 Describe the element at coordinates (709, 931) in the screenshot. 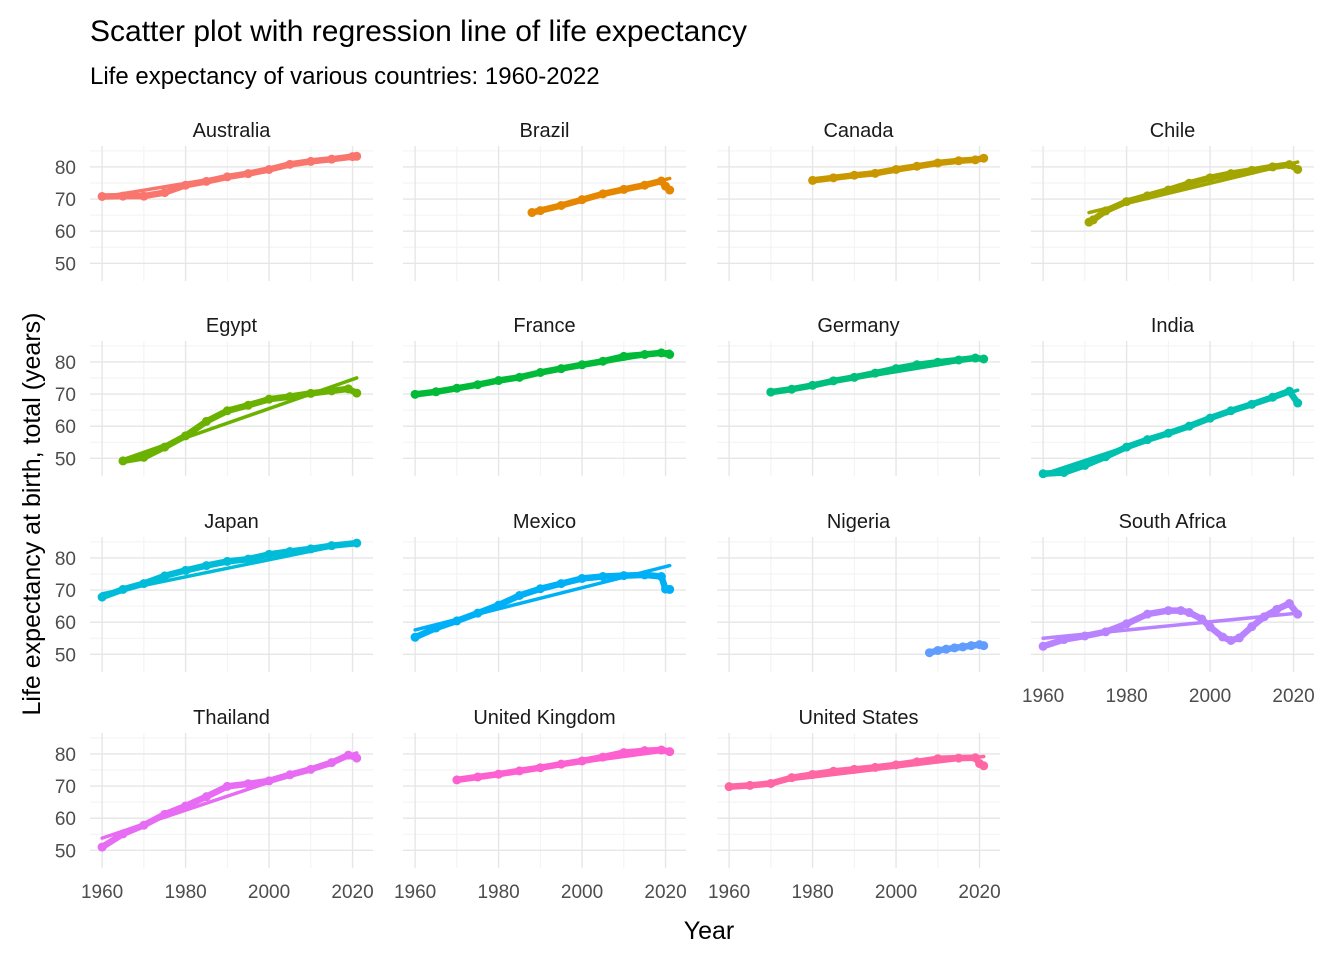

I see `x-axis-title: Year` at that location.